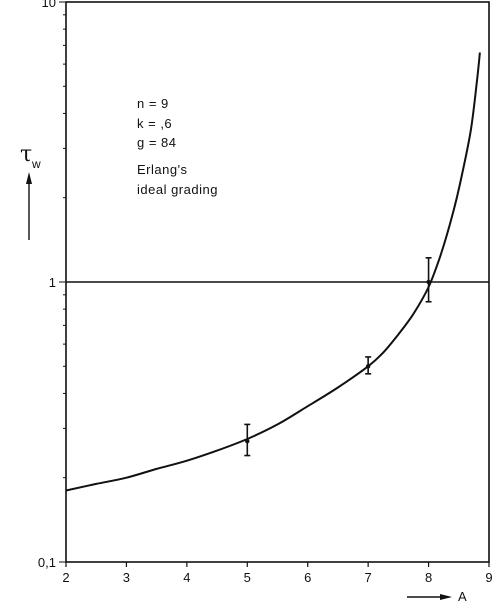 The height and width of the screenshot is (603, 493). What do you see at coordinates (338, 357) in the screenshot?
I see `error-bars` at bounding box center [338, 357].